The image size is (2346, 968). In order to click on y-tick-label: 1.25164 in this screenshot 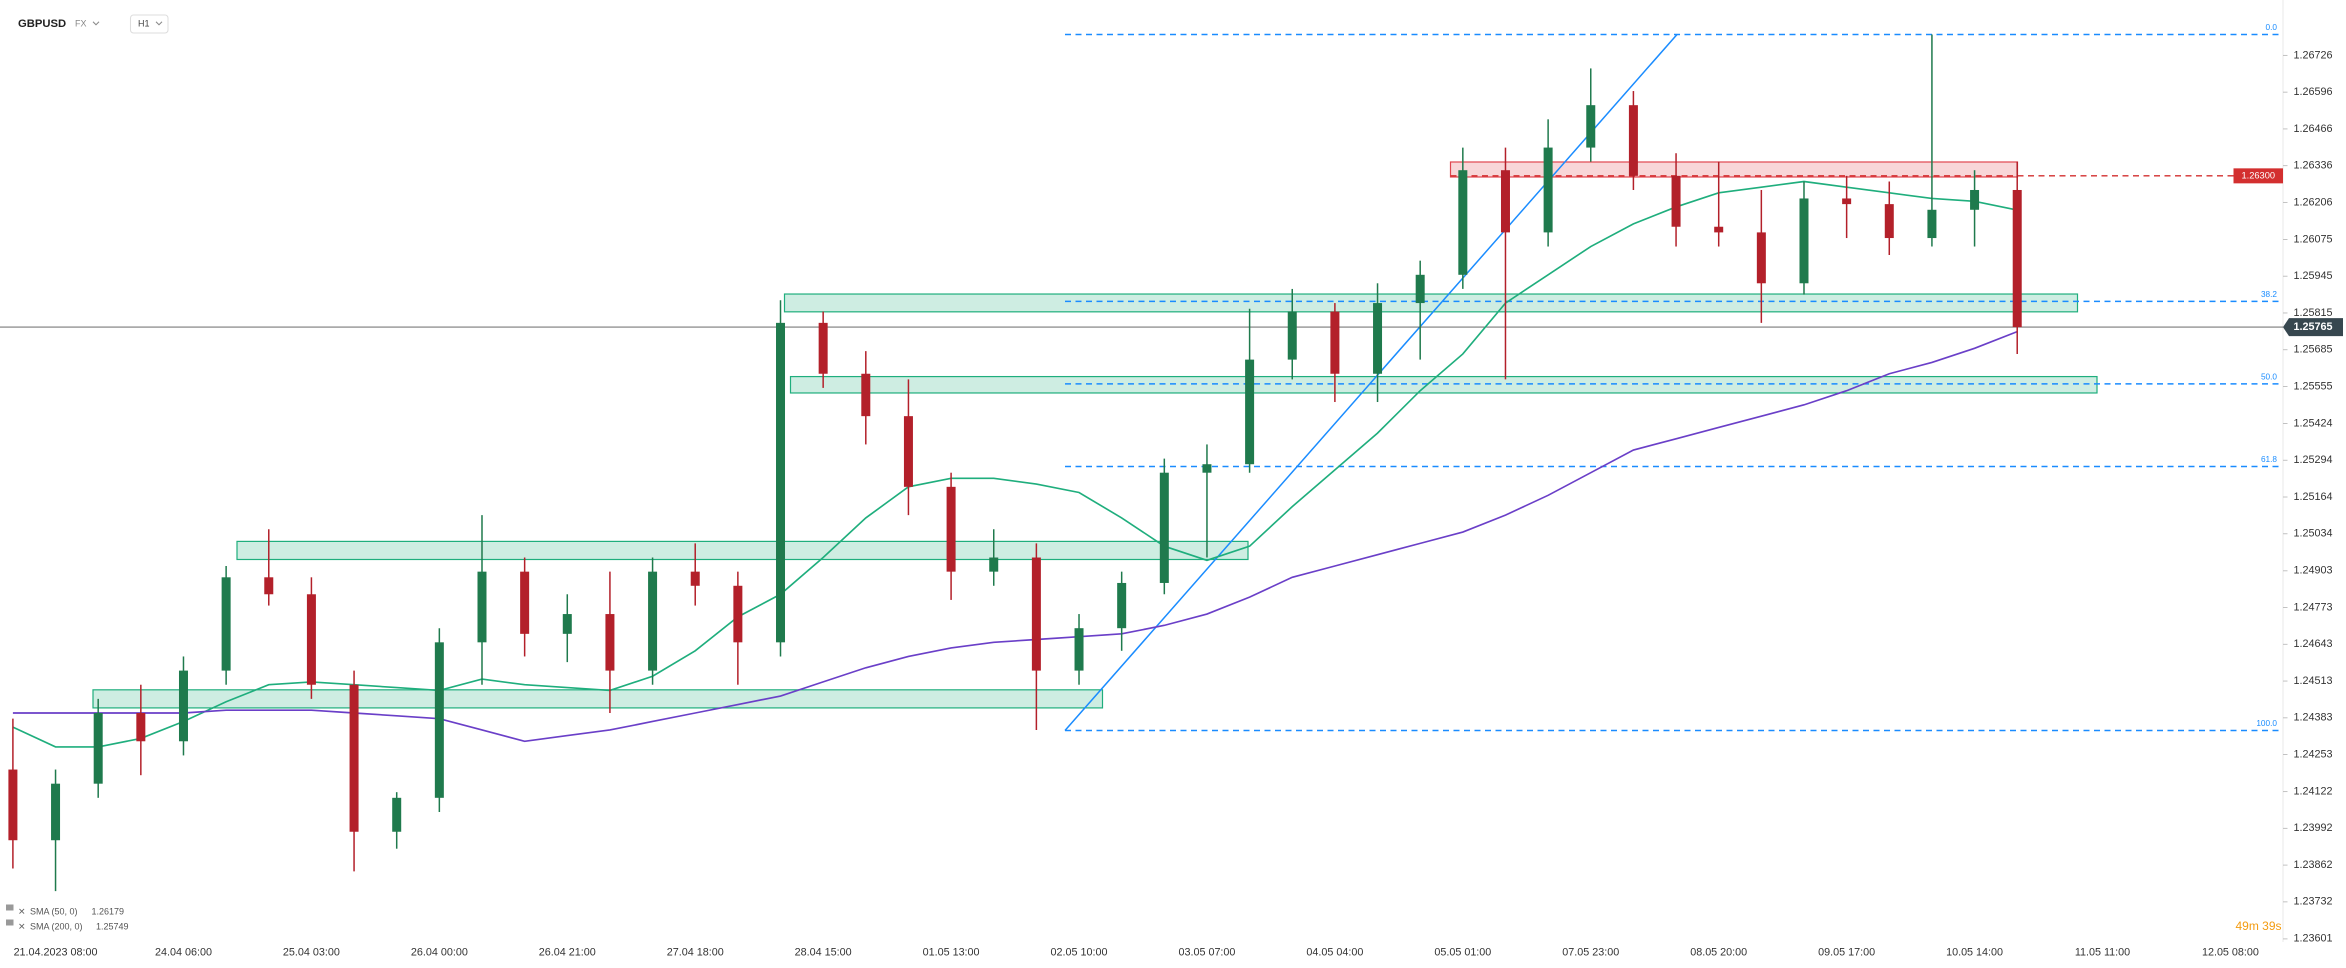, I will do `click(2313, 497)`.